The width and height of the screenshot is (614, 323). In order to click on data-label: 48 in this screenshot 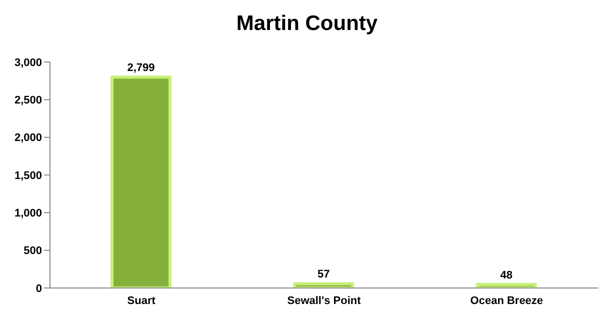, I will do `click(506, 275)`.